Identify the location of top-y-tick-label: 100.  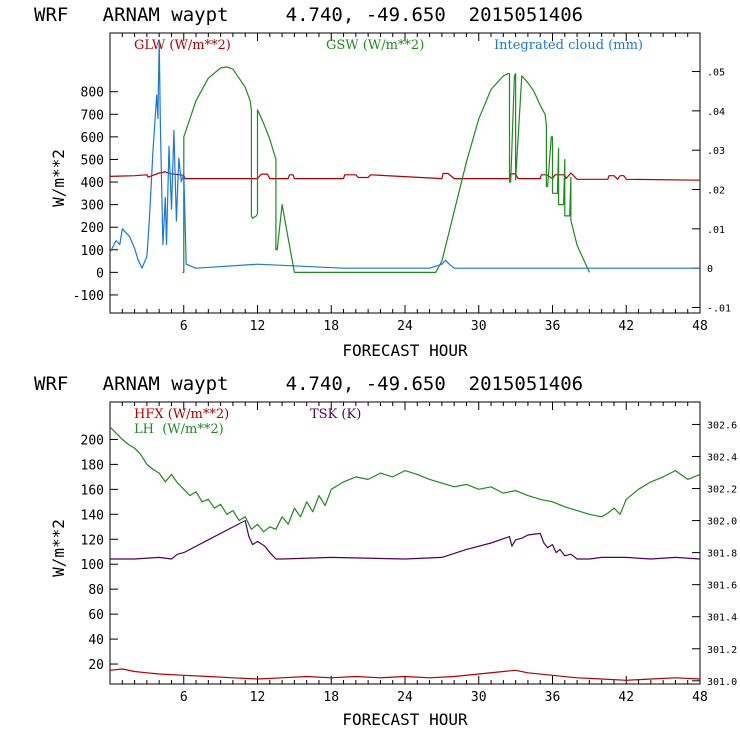
(92, 251).